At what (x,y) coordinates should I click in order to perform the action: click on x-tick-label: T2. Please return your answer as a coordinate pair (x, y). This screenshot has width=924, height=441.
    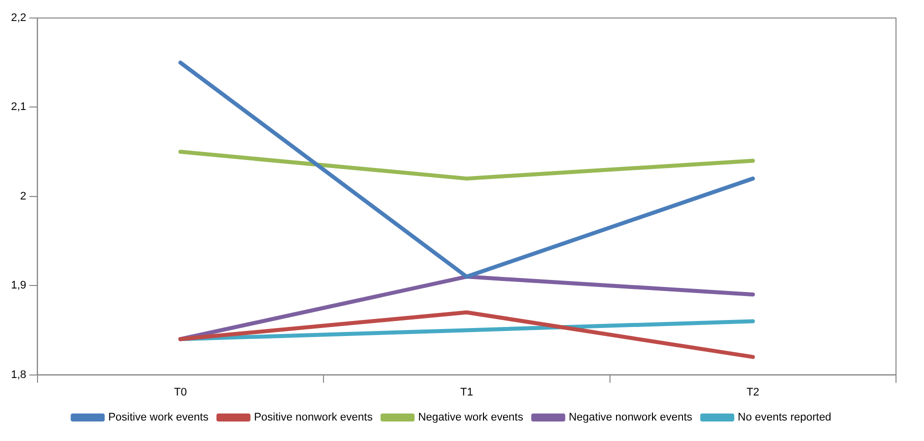
    Looking at the image, I should click on (753, 392).